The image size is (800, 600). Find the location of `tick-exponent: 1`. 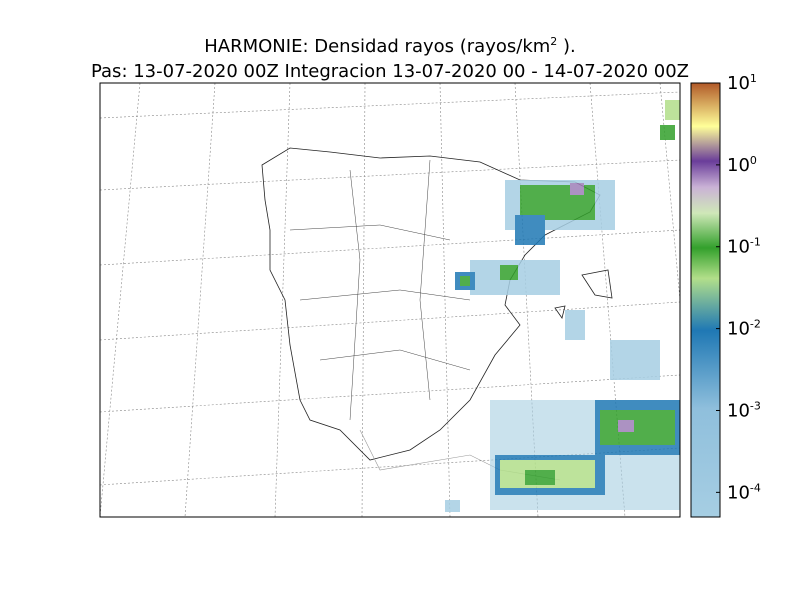

tick-exponent: 1 is located at coordinates (753, 78).